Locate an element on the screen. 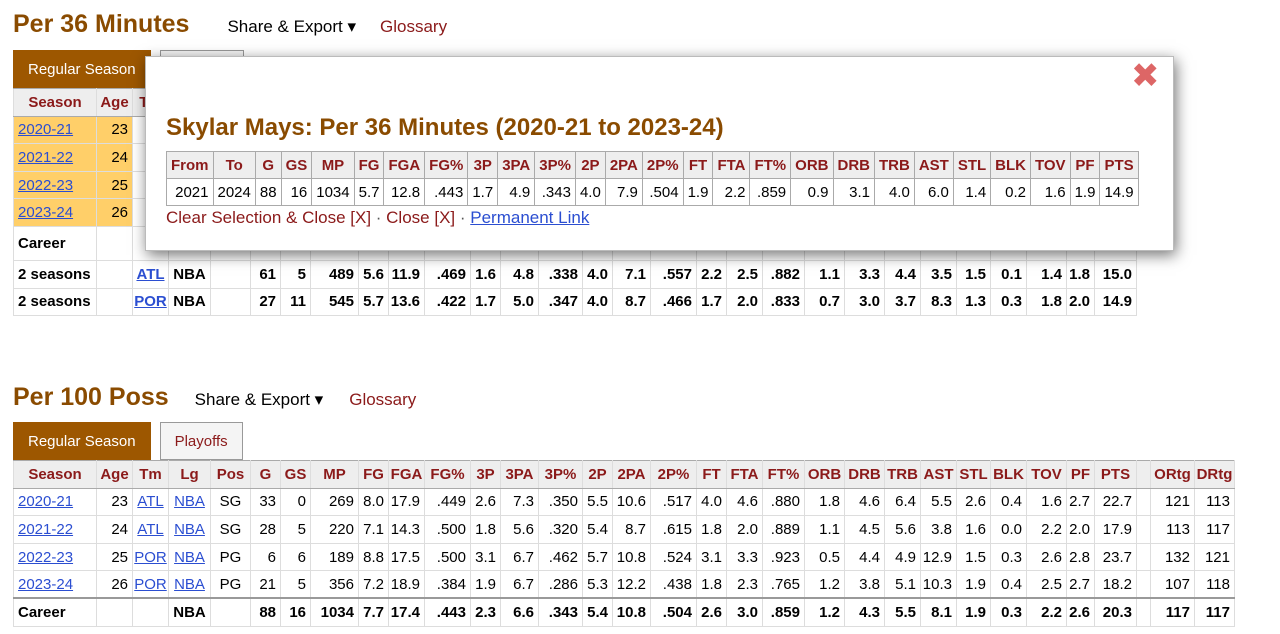 This screenshot has width=1280, height=634. col-header: TRB is located at coordinates (902, 474).